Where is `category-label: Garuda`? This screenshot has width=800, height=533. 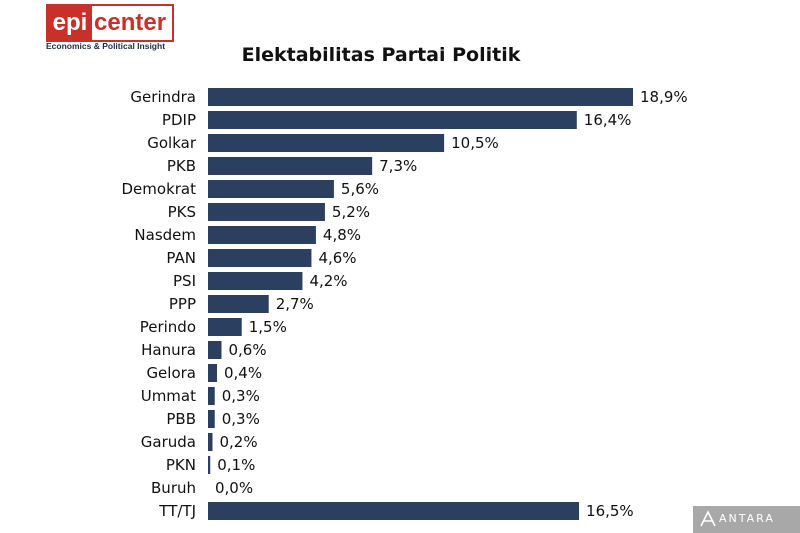 category-label: Garuda is located at coordinates (168, 442).